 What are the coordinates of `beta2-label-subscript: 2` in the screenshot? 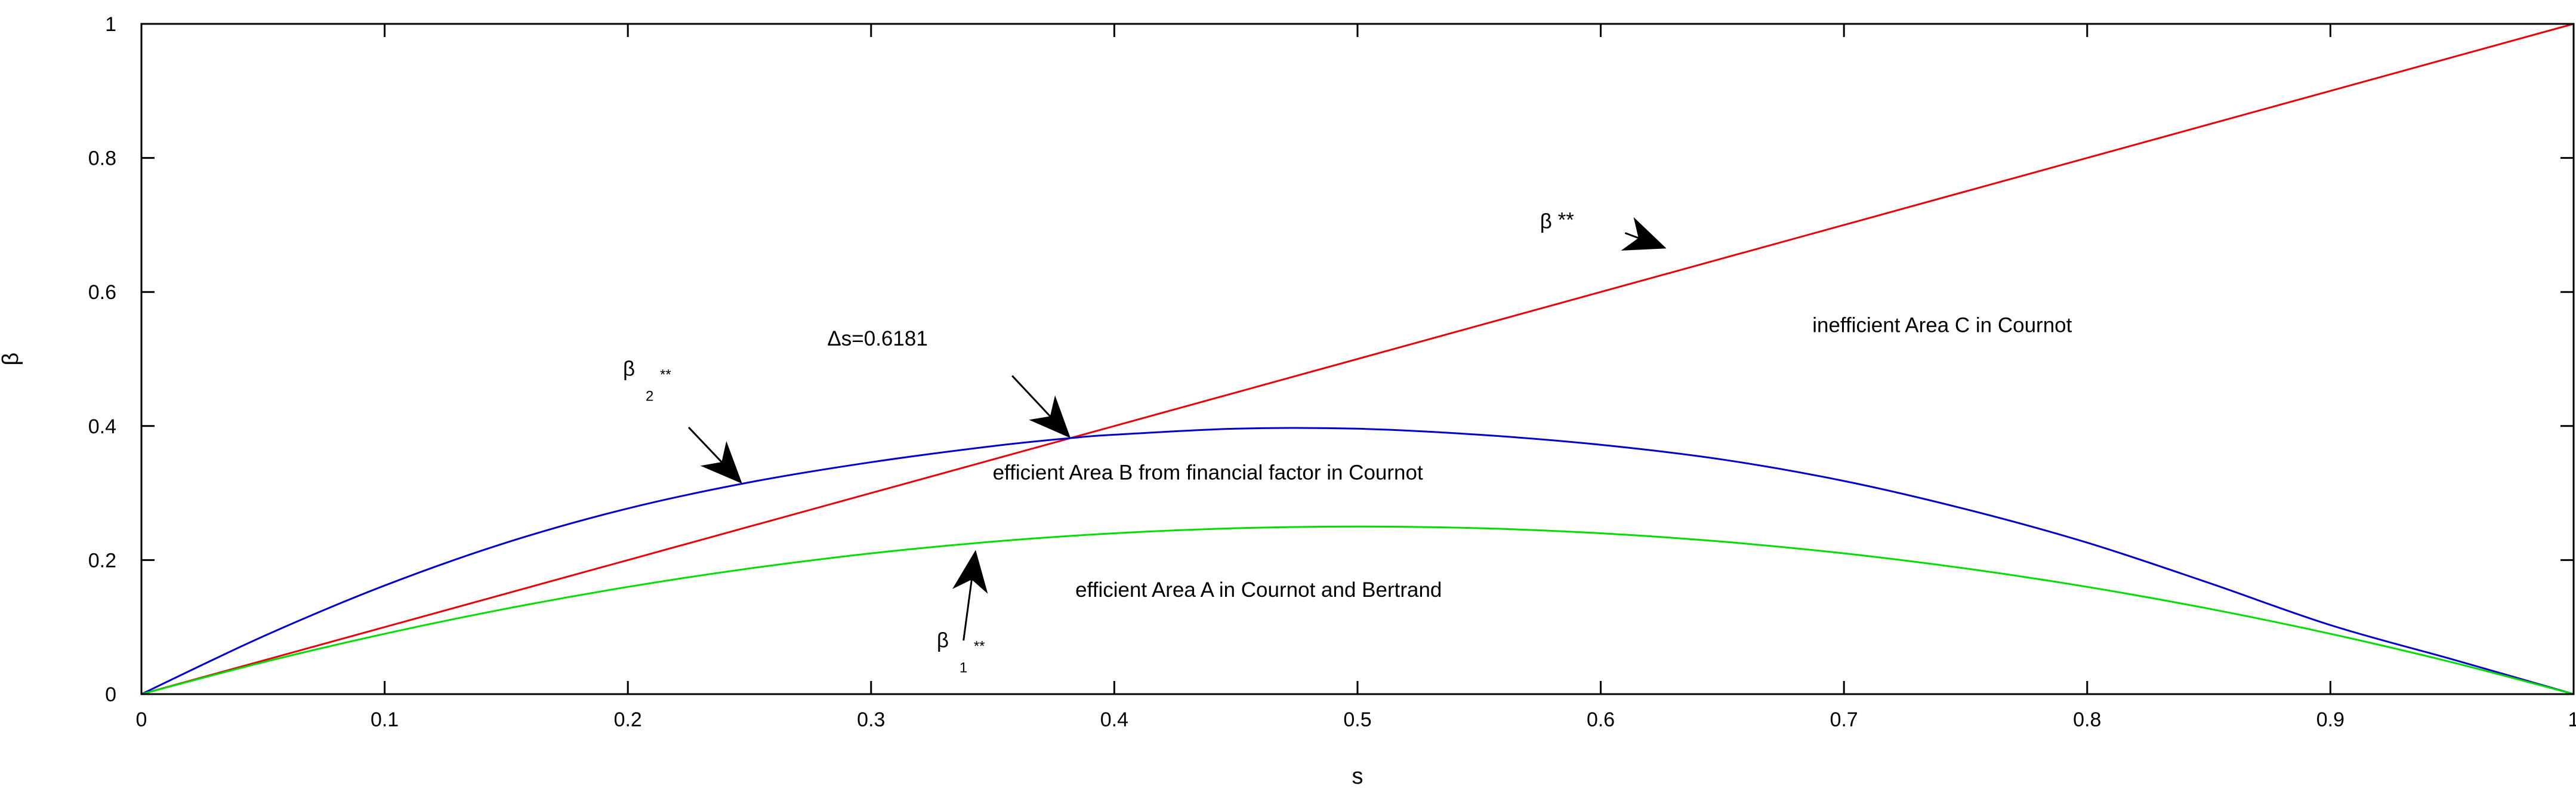 It's located at (649, 397).